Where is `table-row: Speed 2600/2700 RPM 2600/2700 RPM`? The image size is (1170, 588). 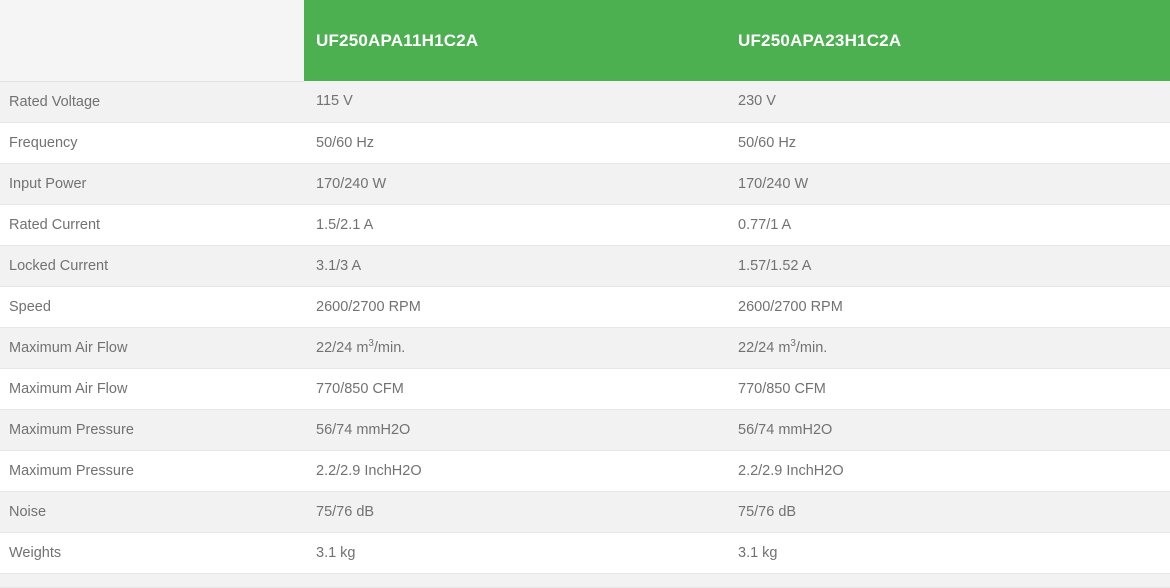
table-row: Speed 2600/2700 RPM 2600/2700 RPM is located at coordinates (585, 307).